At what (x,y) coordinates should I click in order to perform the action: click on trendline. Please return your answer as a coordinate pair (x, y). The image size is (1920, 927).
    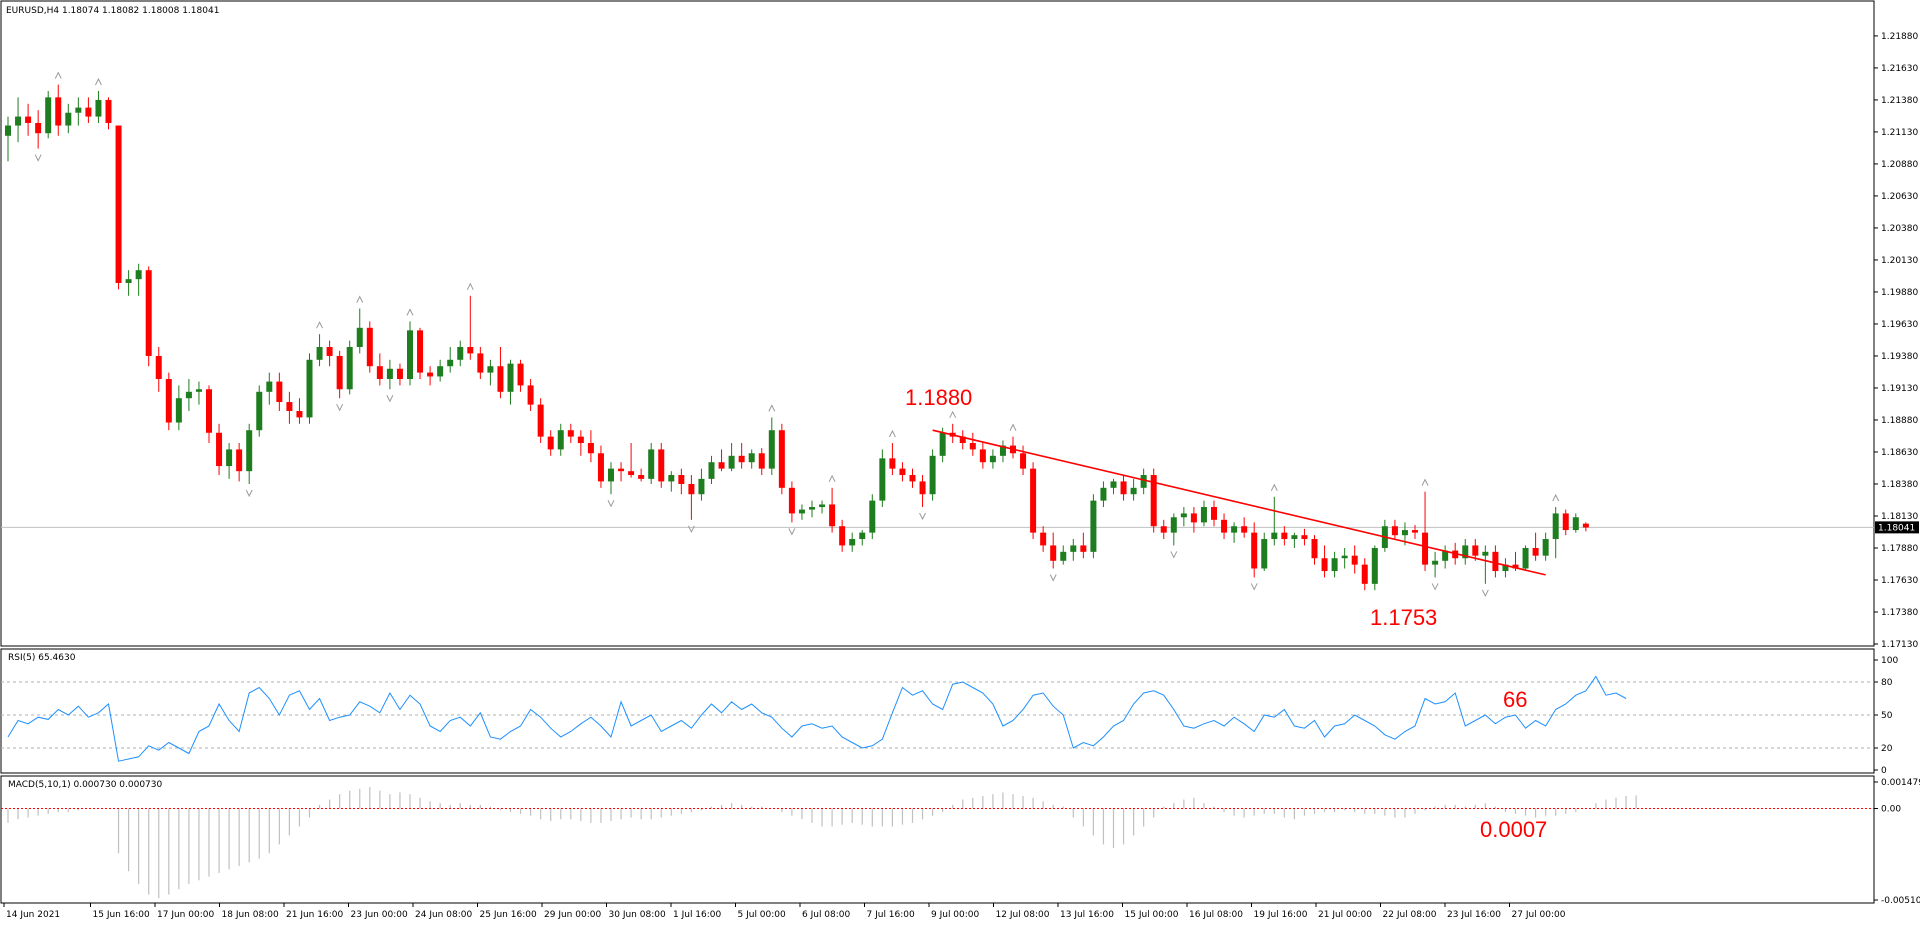
    Looking at the image, I should click on (1239, 502).